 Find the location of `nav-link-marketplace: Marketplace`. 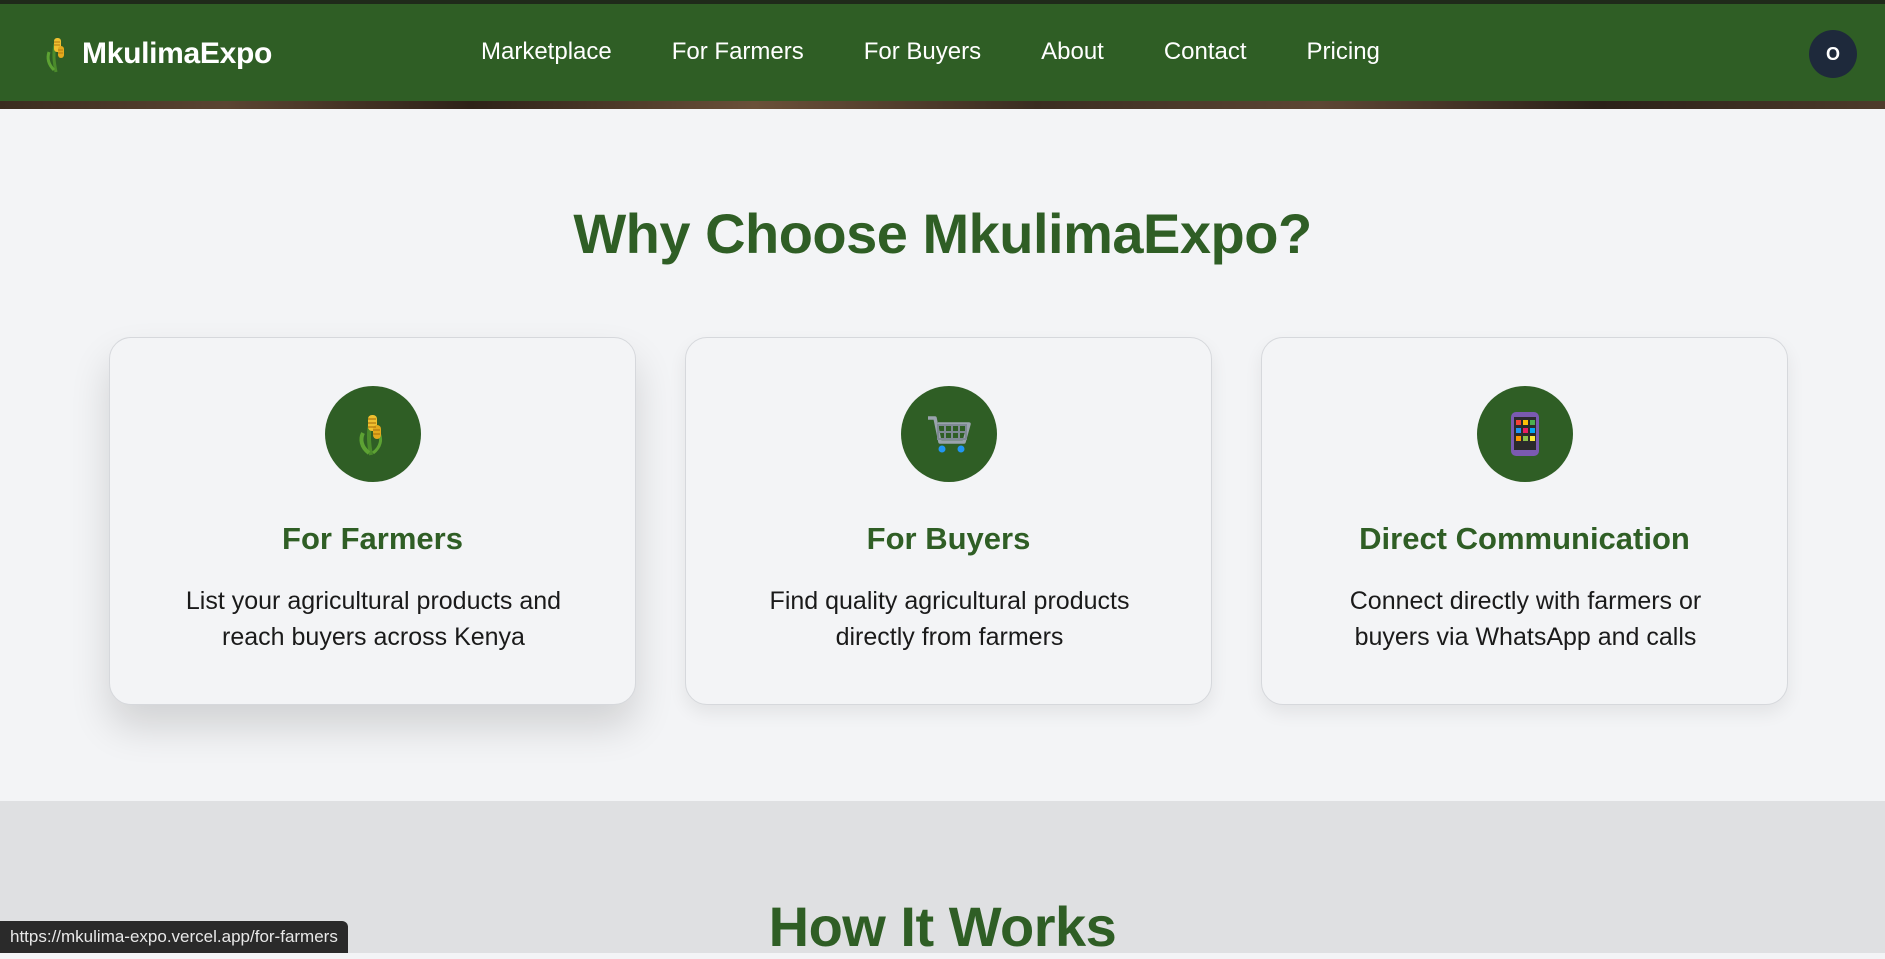

nav-link-marketplace: Marketplace is located at coordinates (546, 51).